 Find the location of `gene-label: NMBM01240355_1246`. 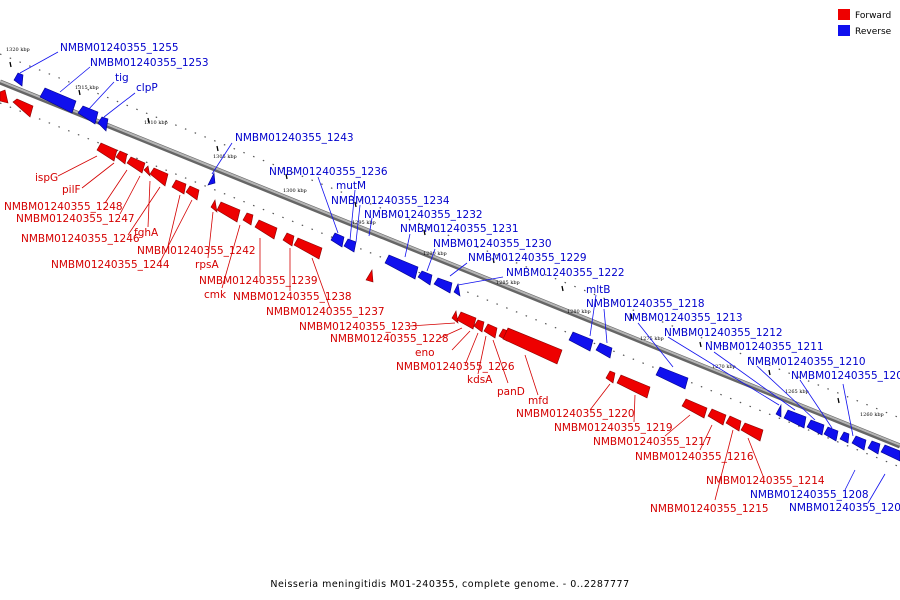

gene-label: NMBM01240355_1246 is located at coordinates (80, 239).